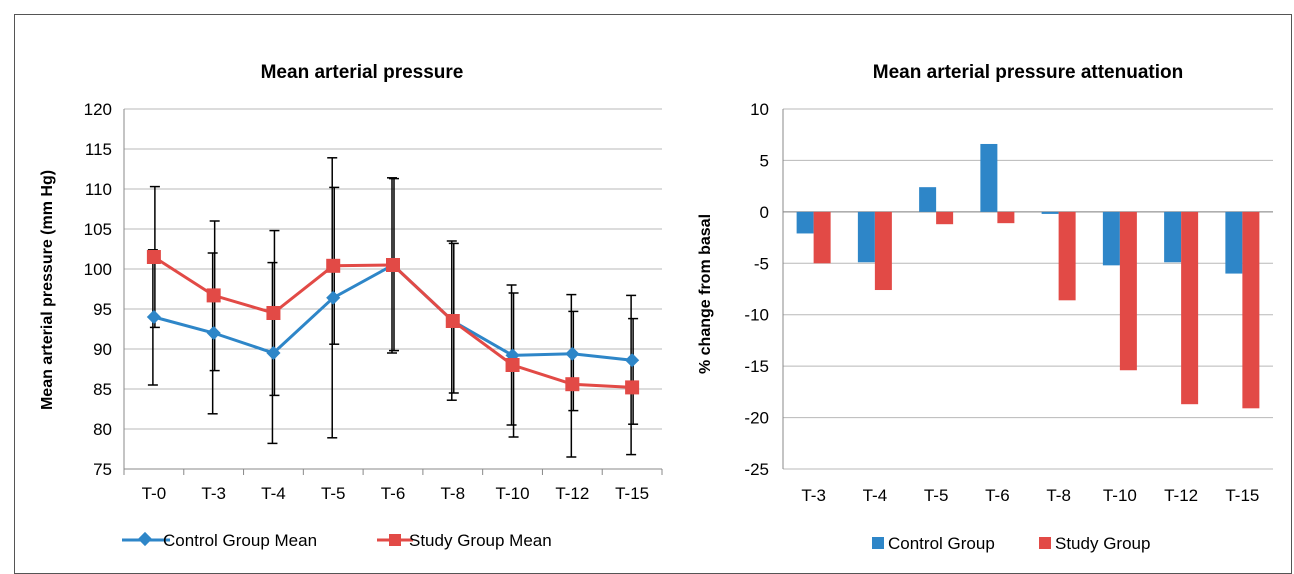  I want to click on right-y-tick-label: -25, so click(756, 469).